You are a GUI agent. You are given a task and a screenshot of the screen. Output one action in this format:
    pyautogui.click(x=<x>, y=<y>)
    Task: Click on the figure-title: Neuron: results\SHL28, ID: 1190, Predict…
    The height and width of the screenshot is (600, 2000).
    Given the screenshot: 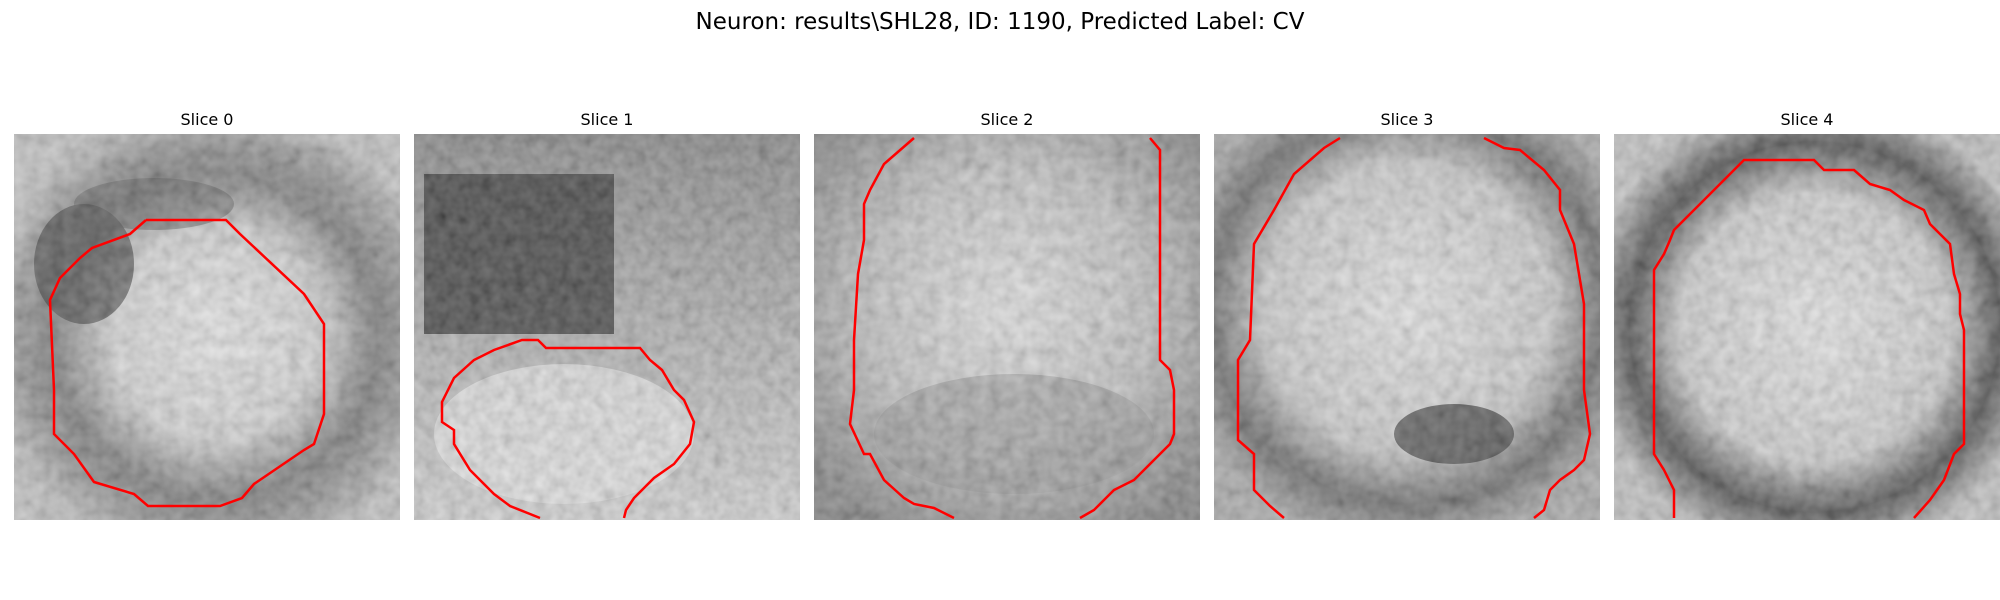 What is the action you would take?
    pyautogui.click(x=1000, y=22)
    